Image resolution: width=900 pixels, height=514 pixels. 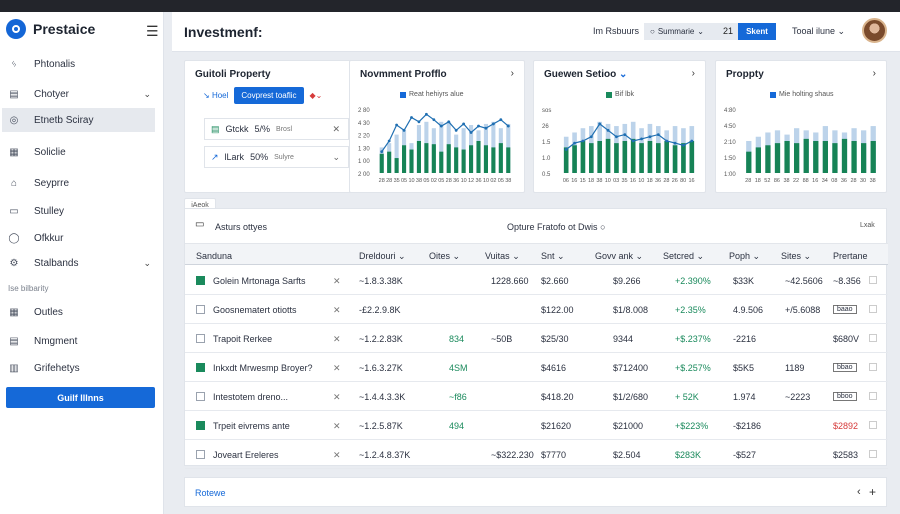 I want to click on sidebar-item-stalbands: ⚙ Stalbands ⌄, so click(x=80, y=263).